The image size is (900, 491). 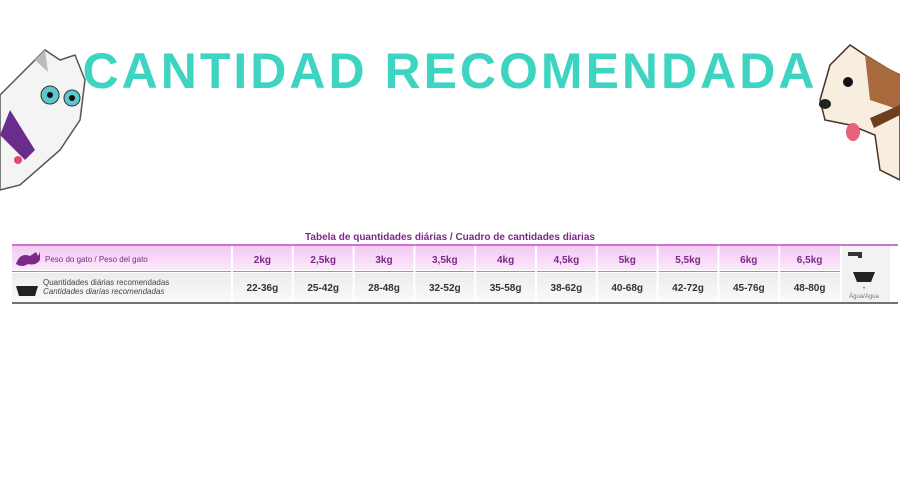 What do you see at coordinates (506, 288) in the screenshot?
I see `amount-cell: 35-58g` at bounding box center [506, 288].